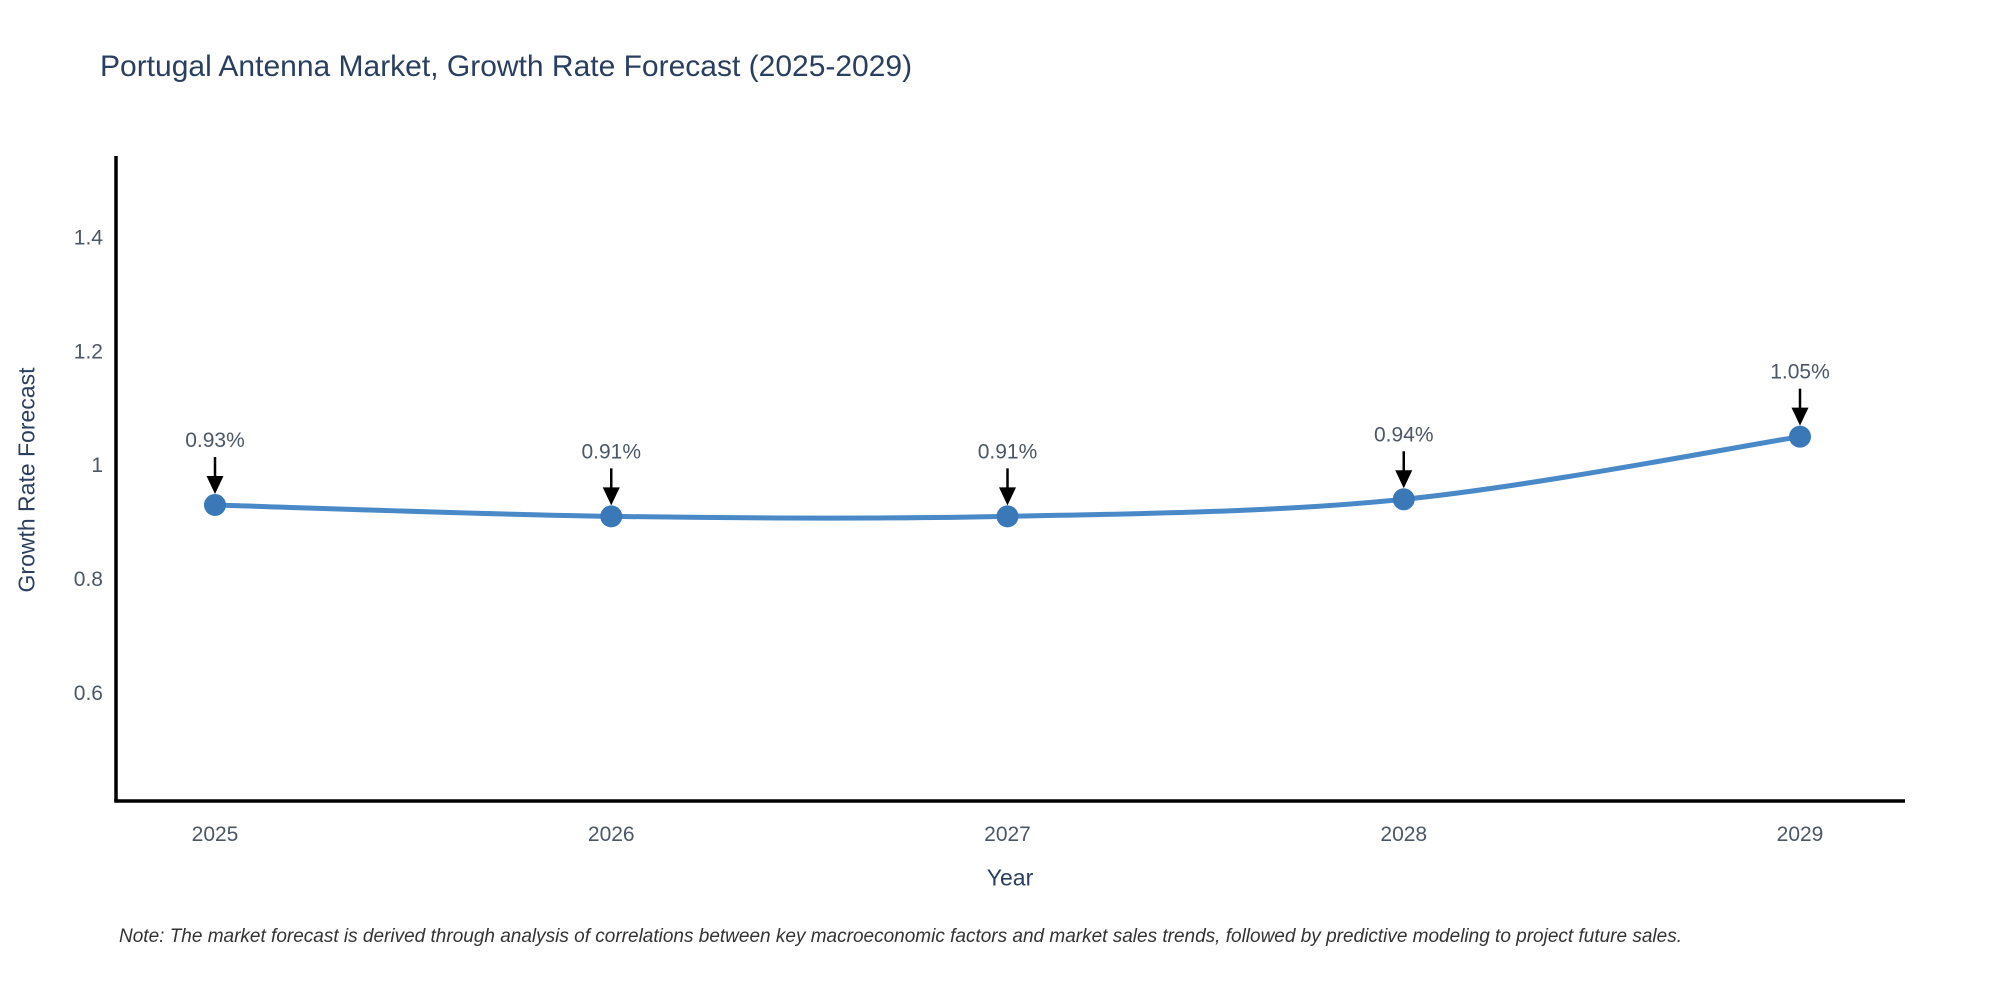 The width and height of the screenshot is (2000, 1000). Describe the element at coordinates (88, 693) in the screenshot. I see `y-tick-label: 0.6` at that location.